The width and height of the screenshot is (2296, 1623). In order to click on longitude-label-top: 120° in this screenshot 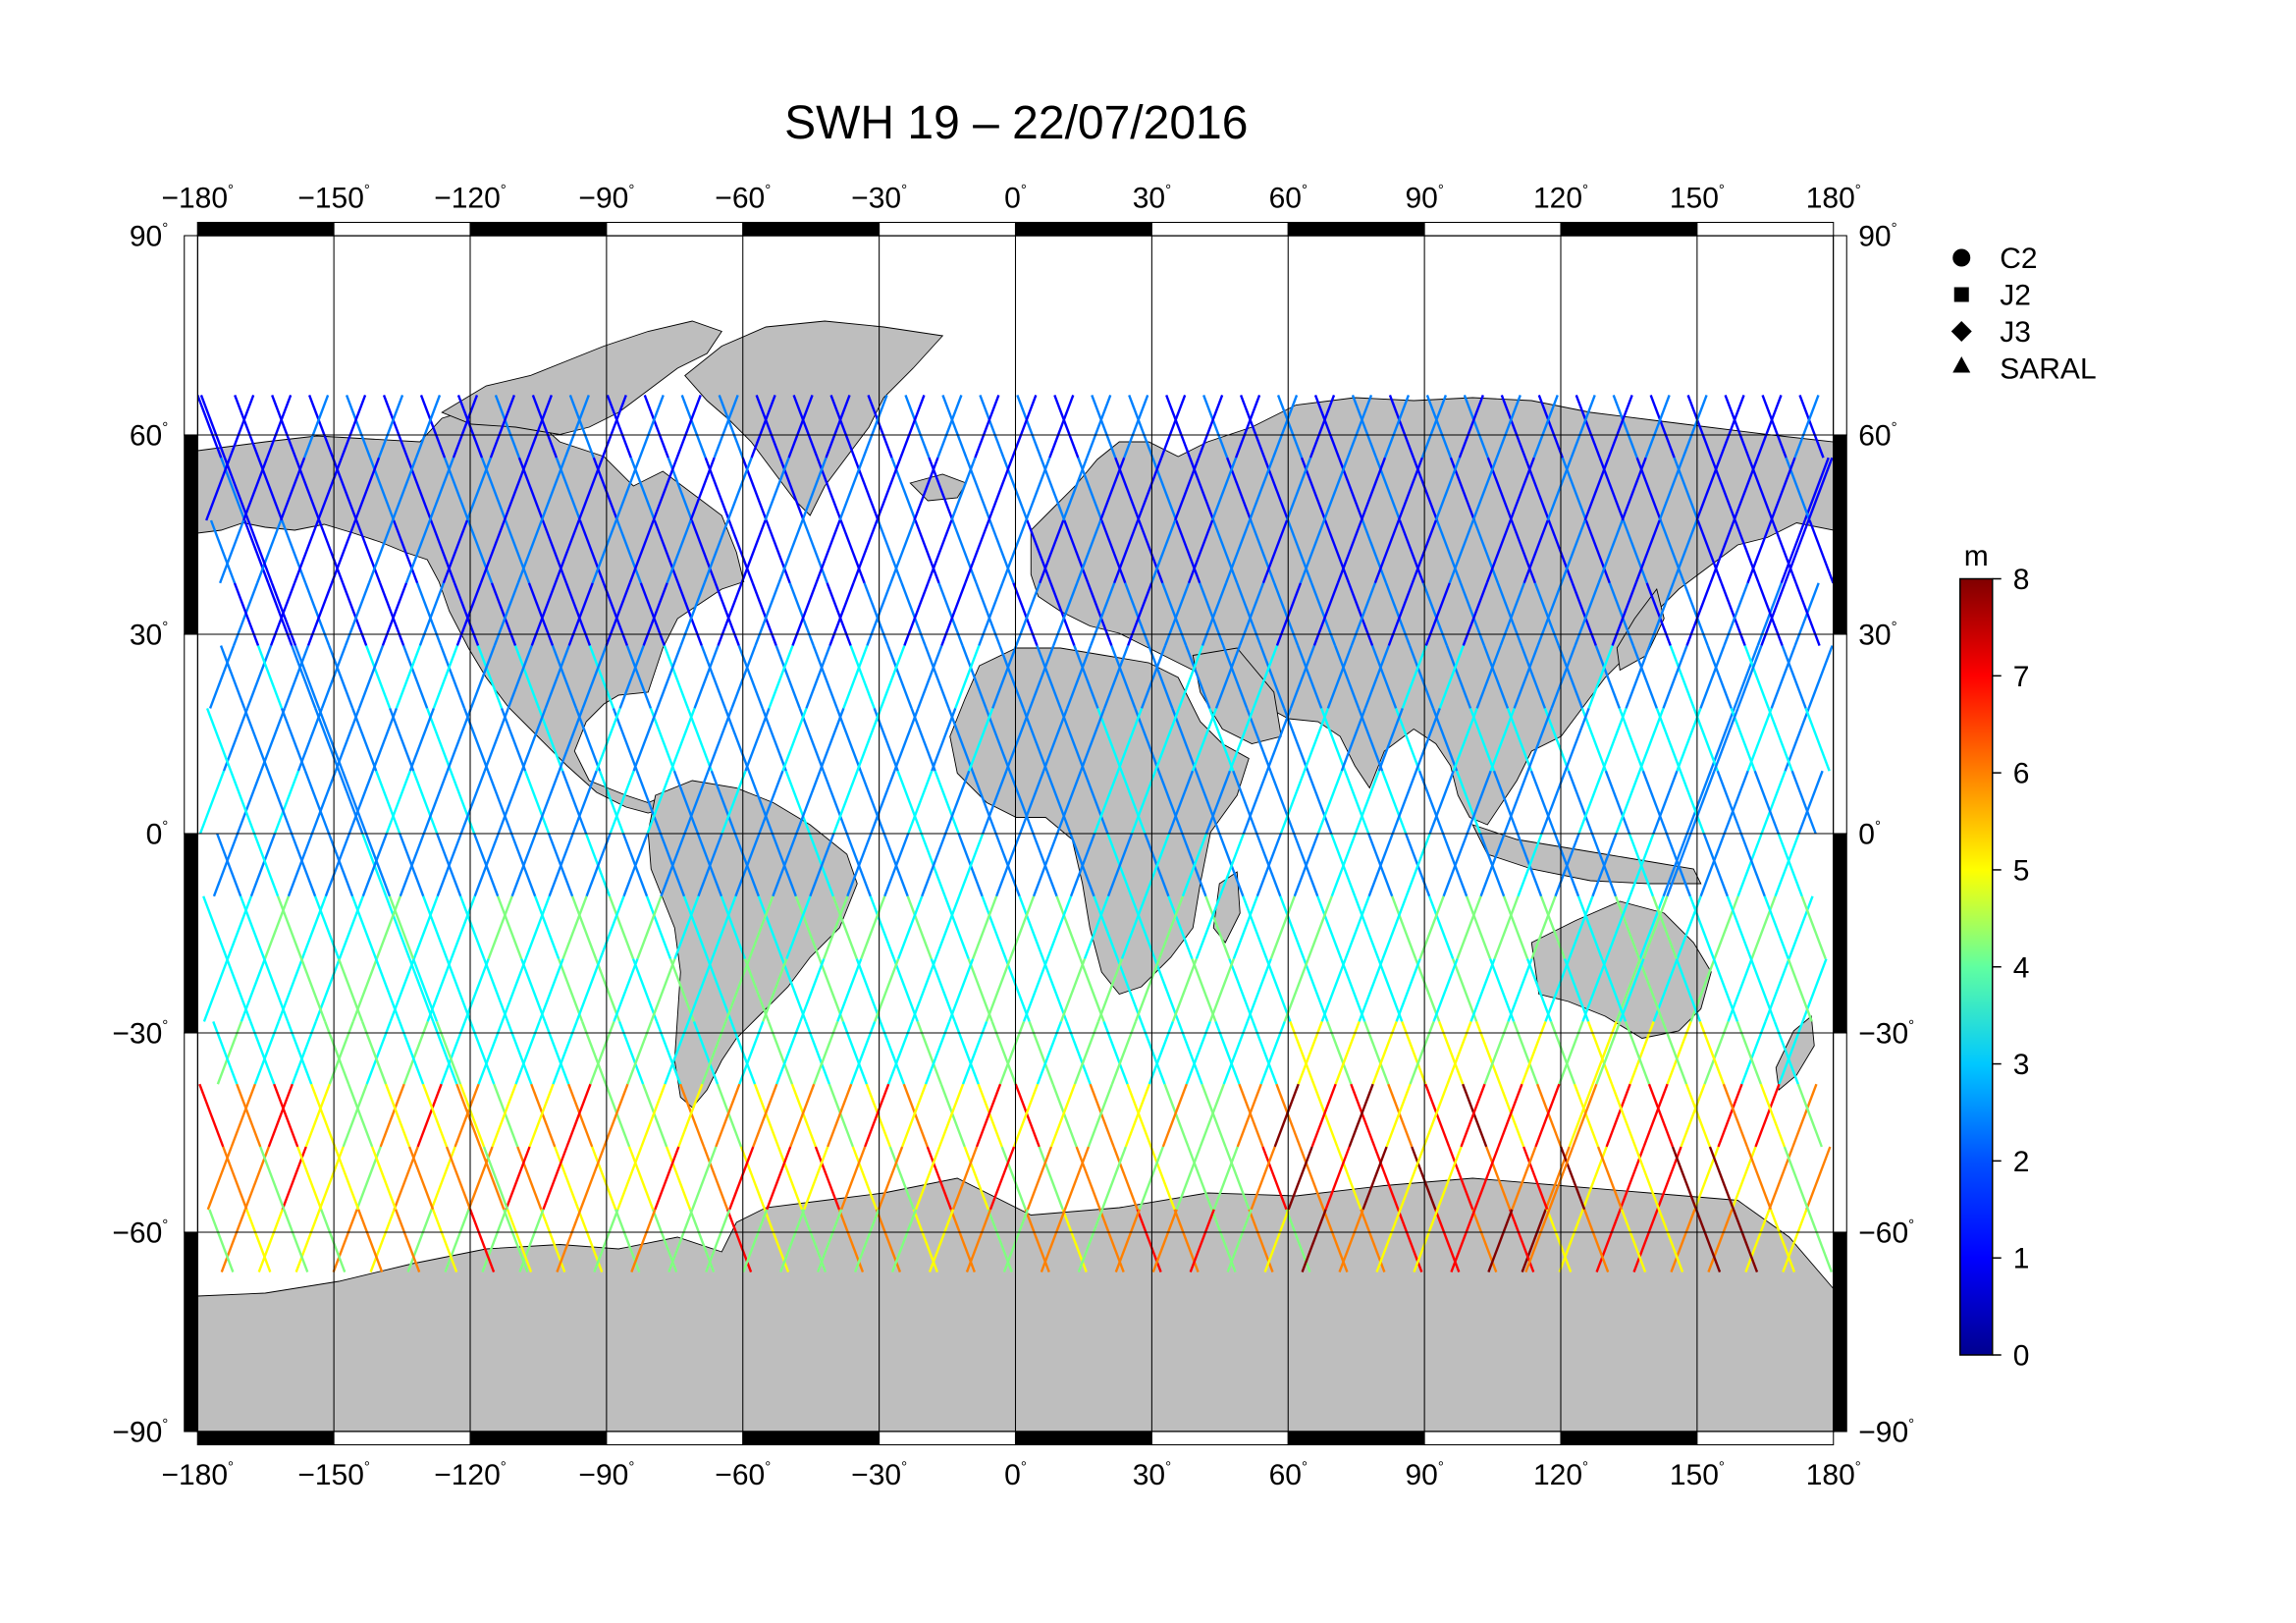, I will do `click(1561, 199)`.